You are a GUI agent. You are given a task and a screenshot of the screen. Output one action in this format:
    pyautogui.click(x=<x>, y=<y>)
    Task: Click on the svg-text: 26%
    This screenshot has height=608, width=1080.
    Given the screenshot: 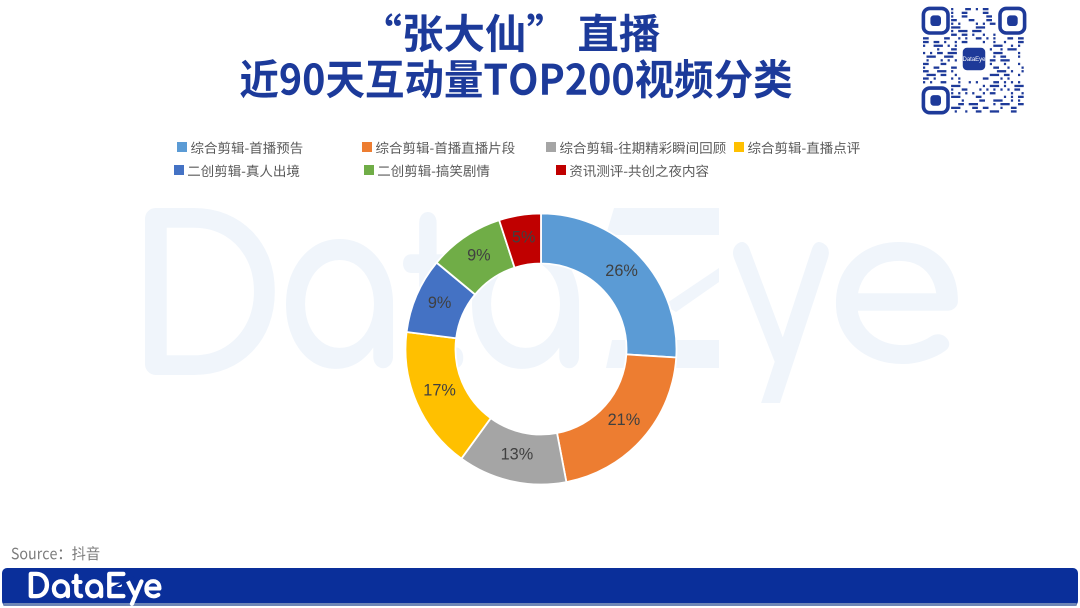 What is the action you would take?
    pyautogui.click(x=621, y=271)
    